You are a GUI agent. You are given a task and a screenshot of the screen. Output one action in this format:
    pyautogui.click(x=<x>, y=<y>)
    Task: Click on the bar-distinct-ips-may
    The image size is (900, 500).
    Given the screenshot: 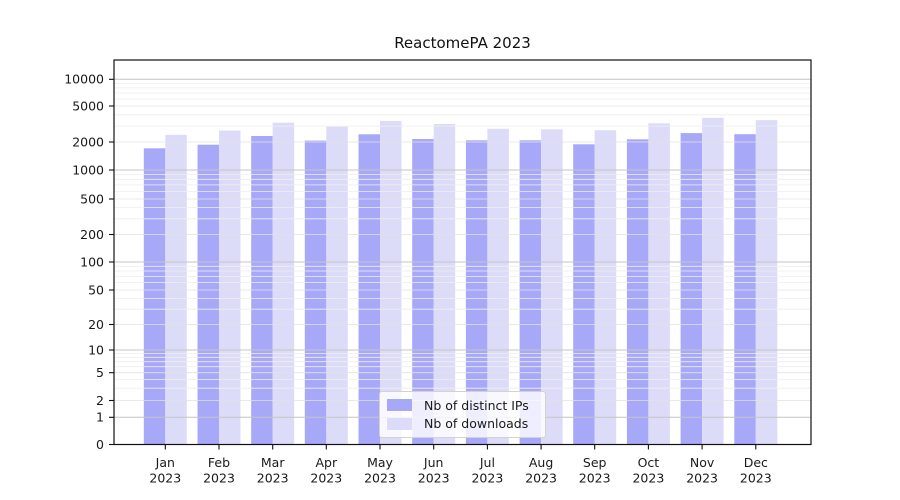 What is the action you would take?
    pyautogui.click(x=369, y=289)
    